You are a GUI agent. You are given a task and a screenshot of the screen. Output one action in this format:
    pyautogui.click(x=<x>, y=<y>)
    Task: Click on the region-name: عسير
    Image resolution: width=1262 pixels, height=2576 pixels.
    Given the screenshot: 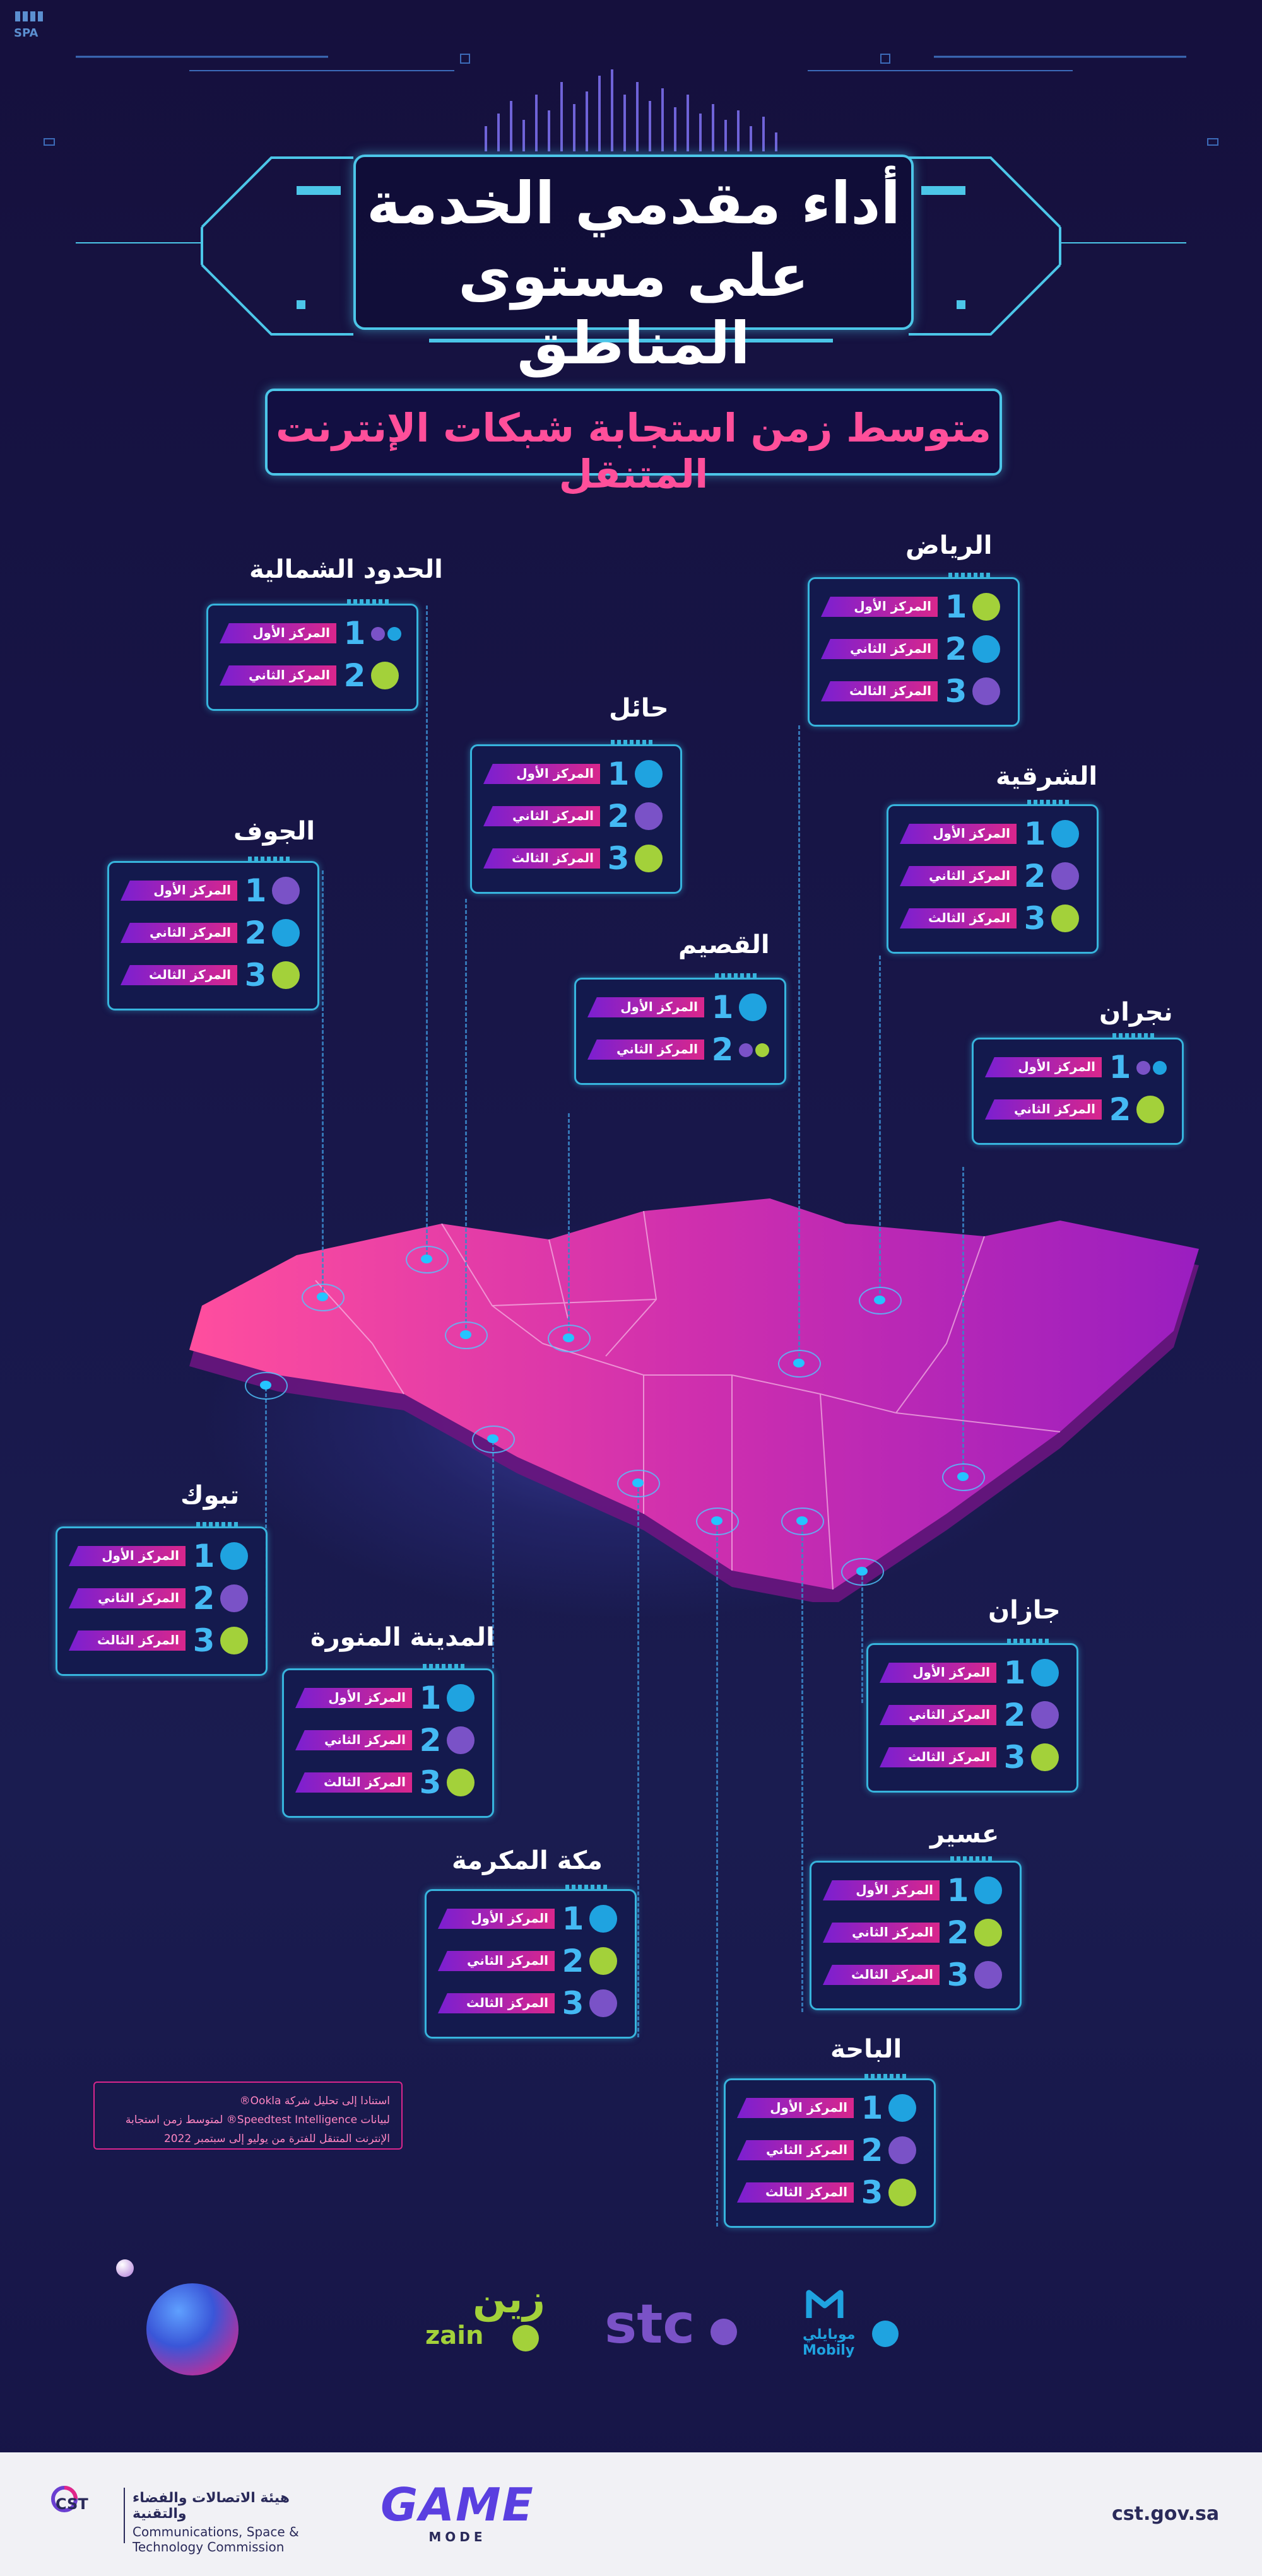 What is the action you would take?
    pyautogui.click(x=965, y=1834)
    